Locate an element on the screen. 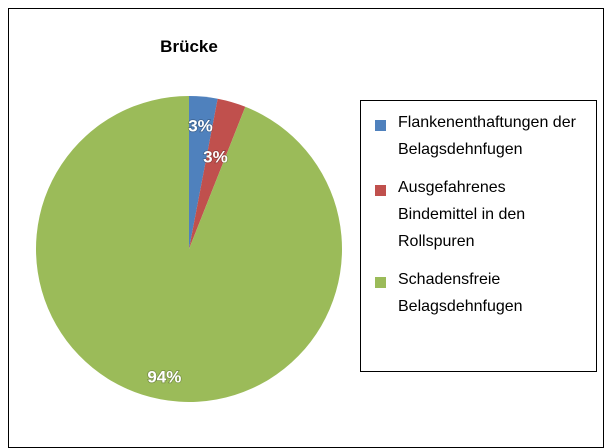 This screenshot has height=448, width=610. data-label: 94% is located at coordinates (164, 377).